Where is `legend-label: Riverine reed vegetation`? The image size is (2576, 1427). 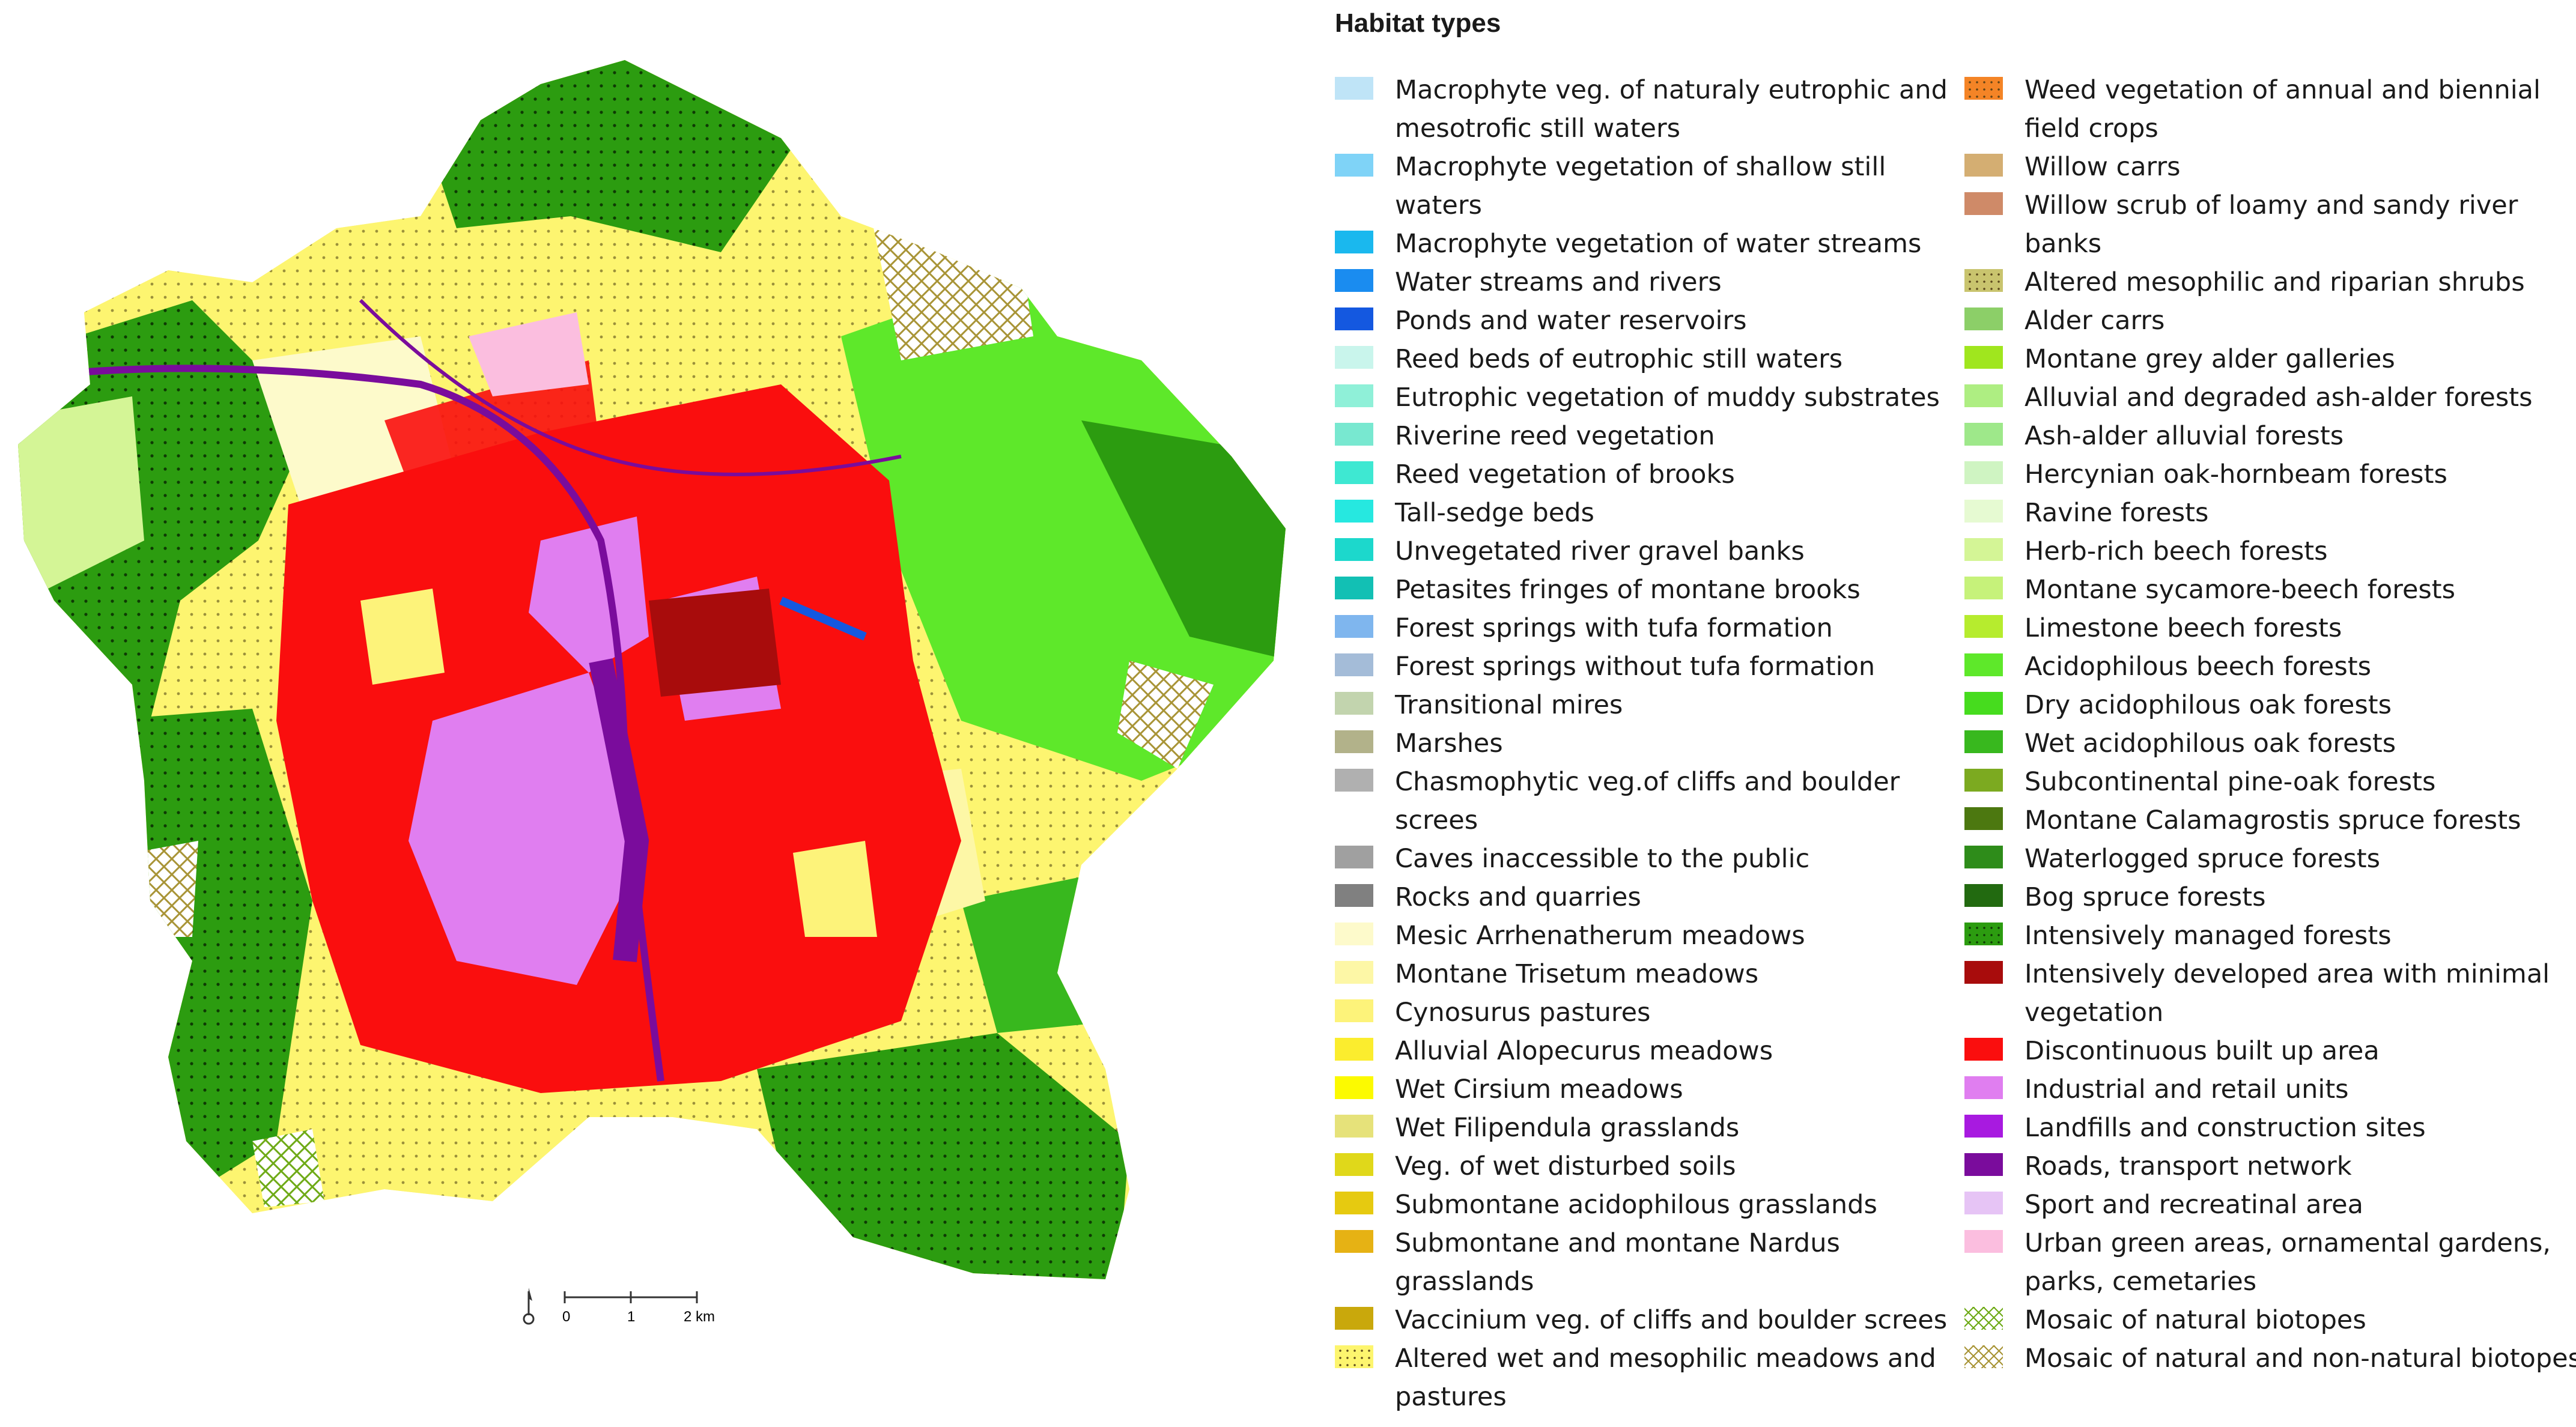
legend-label: Riverine reed vegetation is located at coordinates (1555, 436).